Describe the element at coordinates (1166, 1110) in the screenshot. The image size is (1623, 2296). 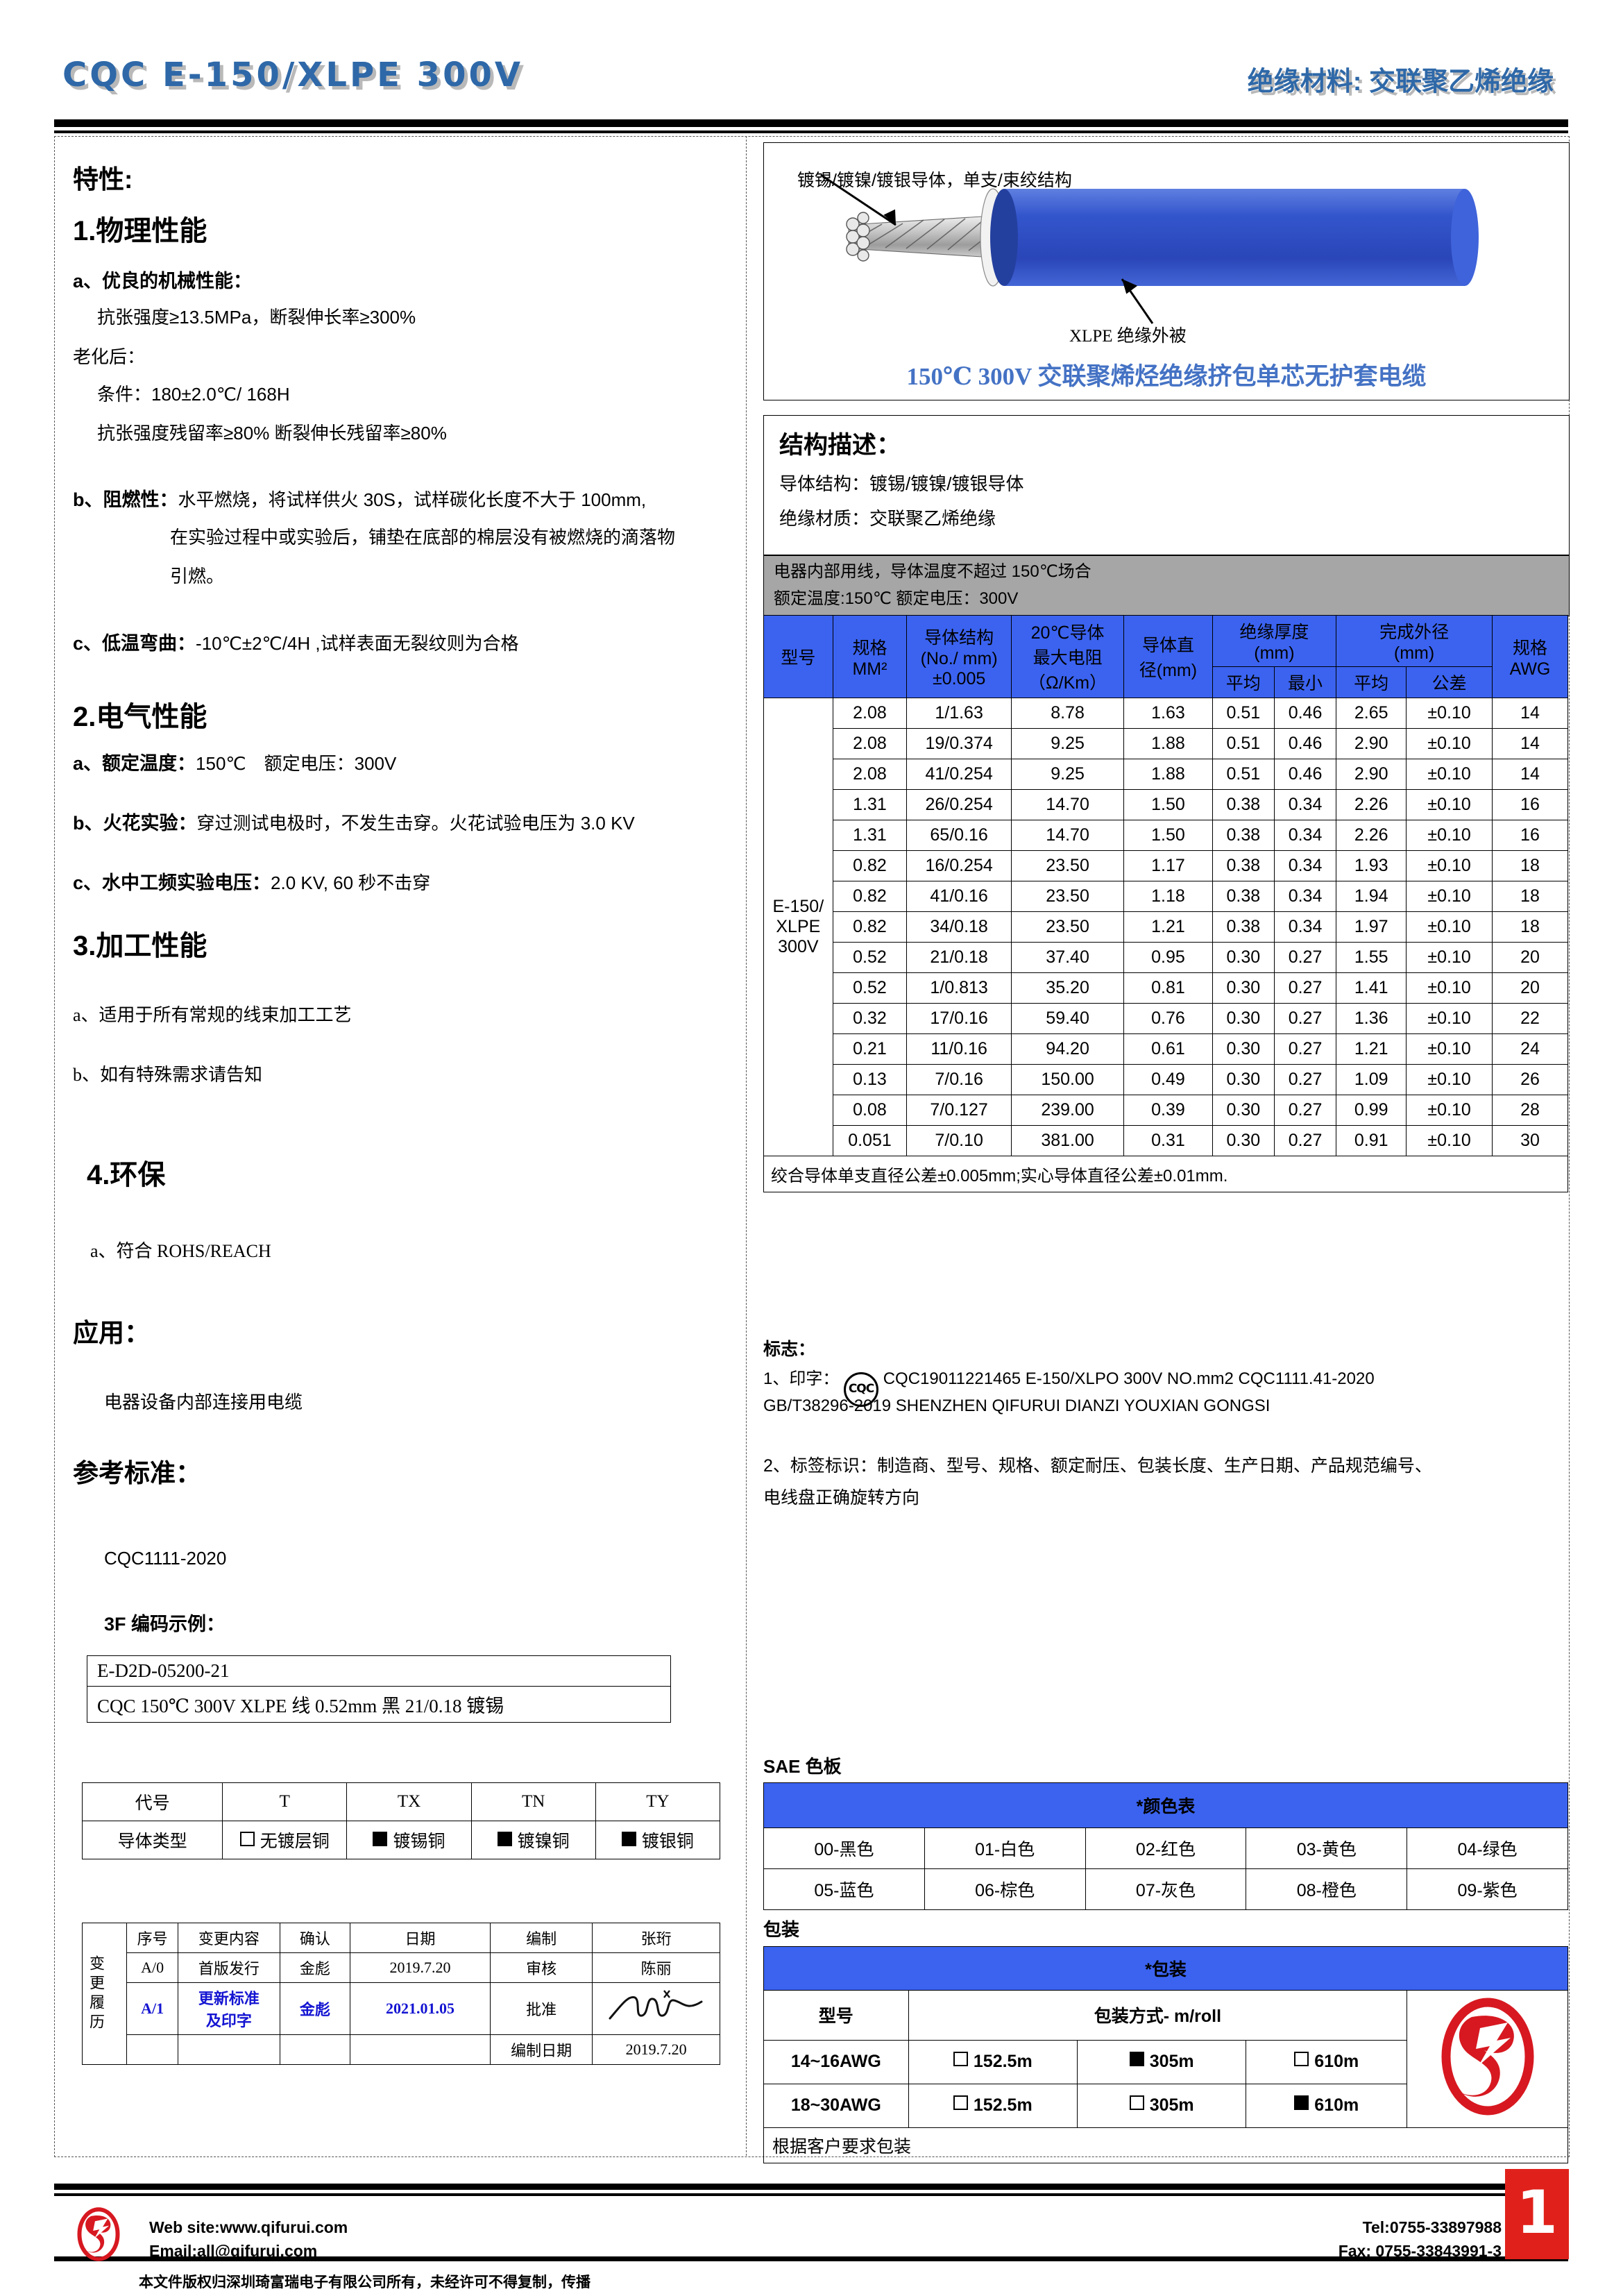
I see `table-row: 0.08 7/0.127 239.00 0.39 0.30 0.27 0.99 ±0.10 28` at that location.